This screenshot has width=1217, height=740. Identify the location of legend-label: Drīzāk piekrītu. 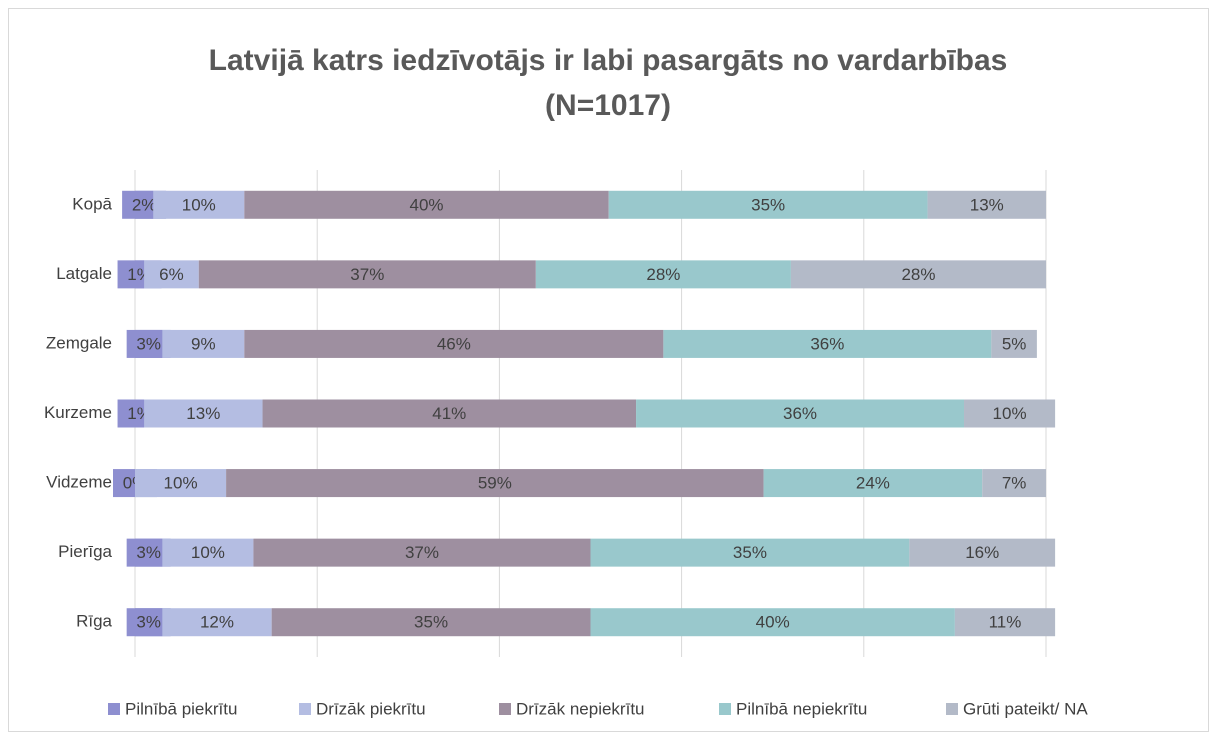
(371, 708).